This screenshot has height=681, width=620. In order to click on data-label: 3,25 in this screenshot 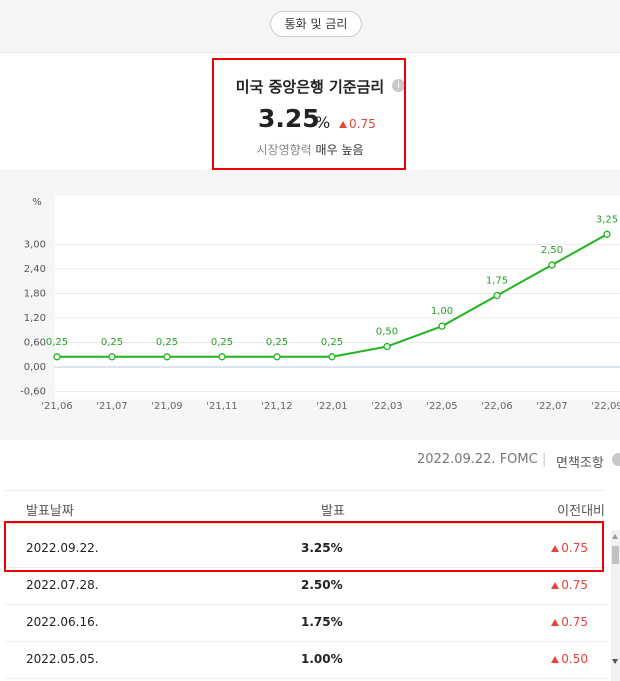, I will do `click(607, 219)`.